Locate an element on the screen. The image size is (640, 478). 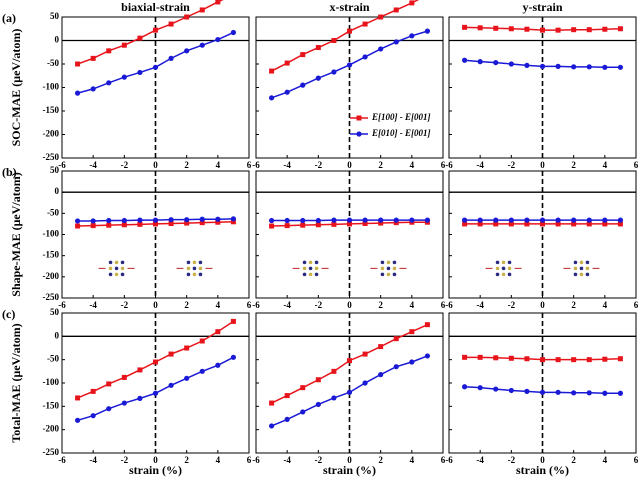
y-tick-label: 50 is located at coordinates (55, 170).